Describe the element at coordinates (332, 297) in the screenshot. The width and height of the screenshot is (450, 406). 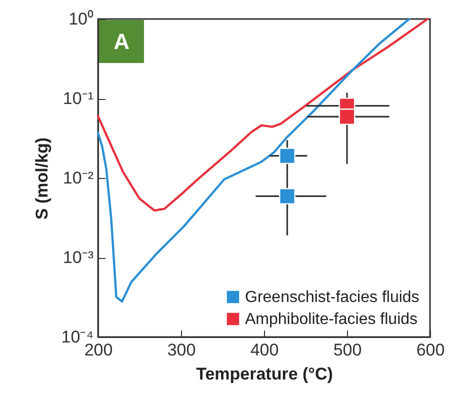
I see `legend-label: Greenschist-facies fluids` at that location.